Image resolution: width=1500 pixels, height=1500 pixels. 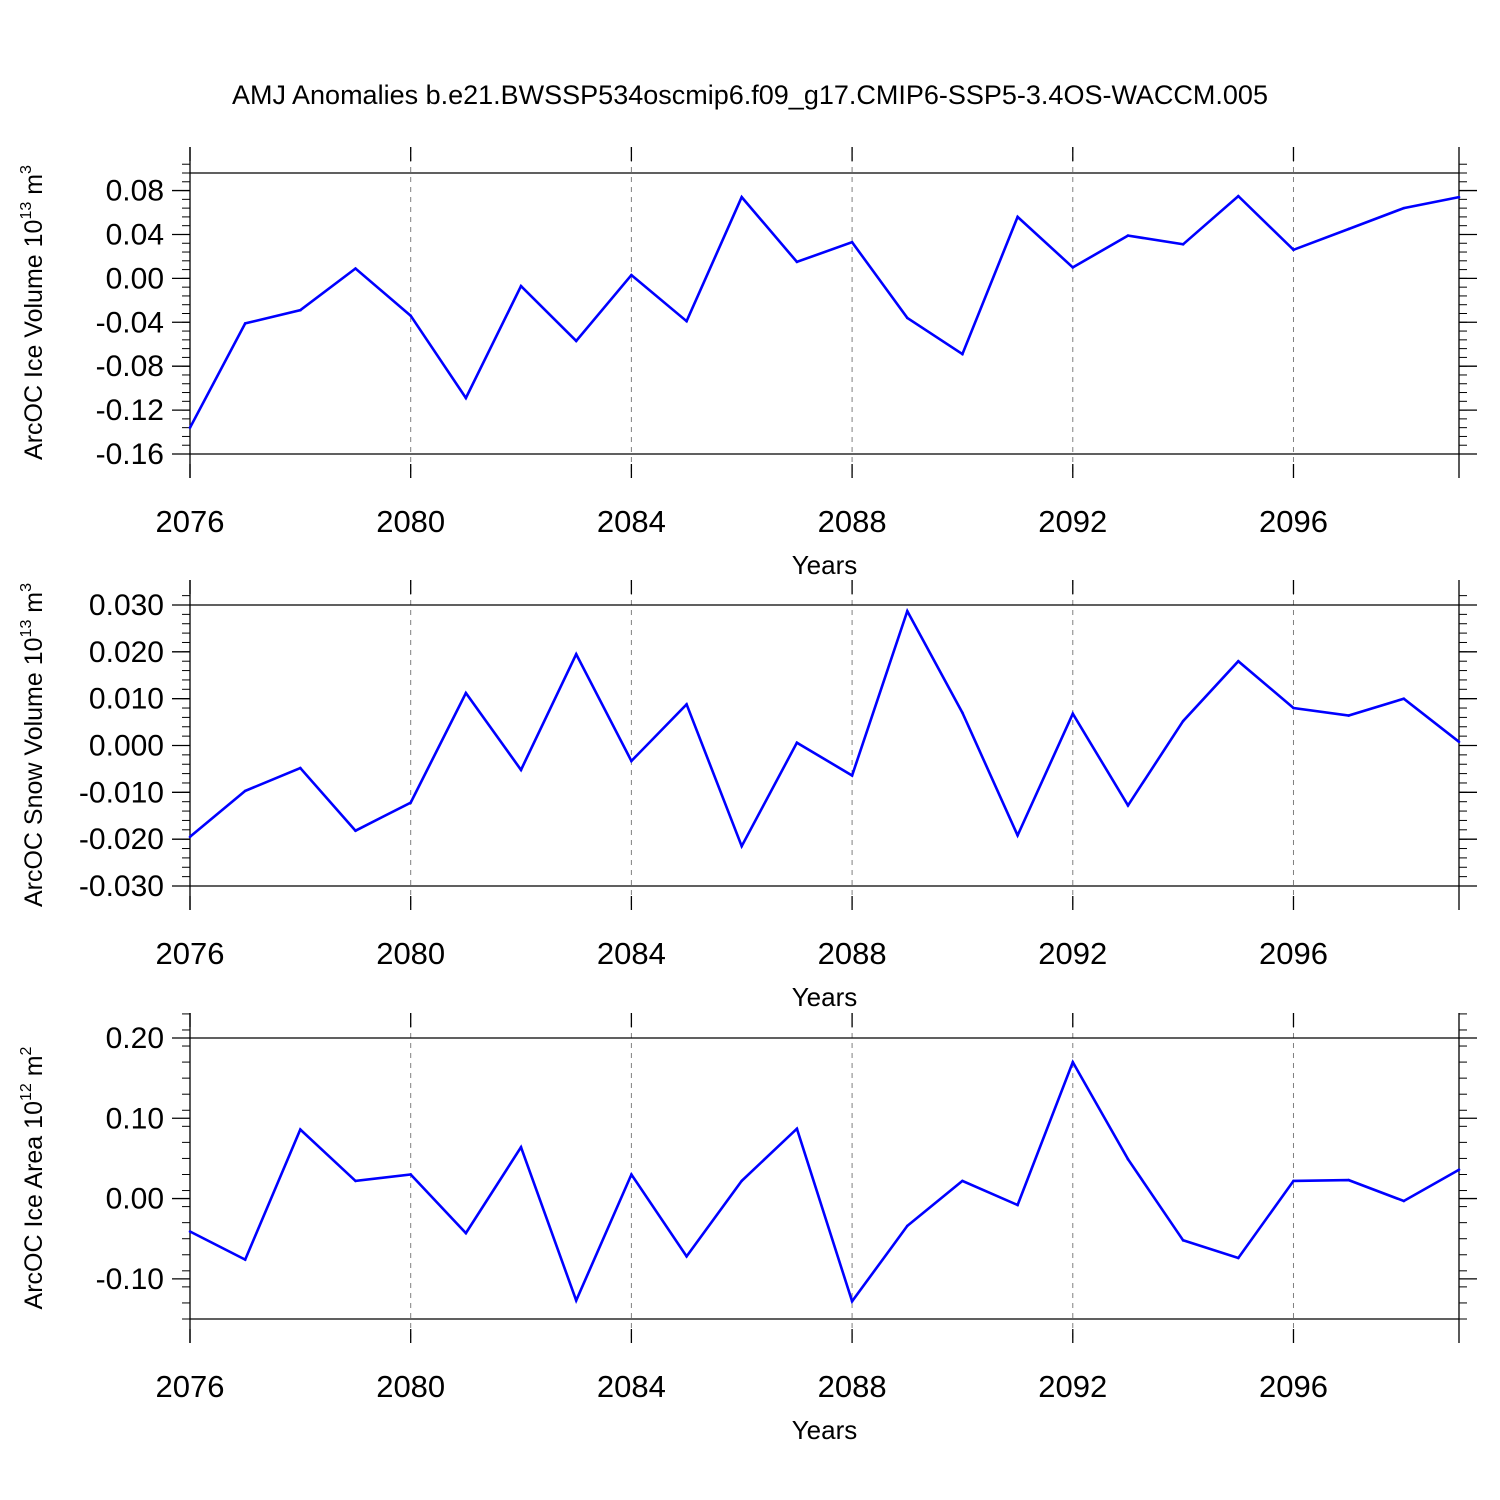 I want to click on y-axis-label: ArcOC Ice Volume 1013 m3, so click(x=33, y=312).